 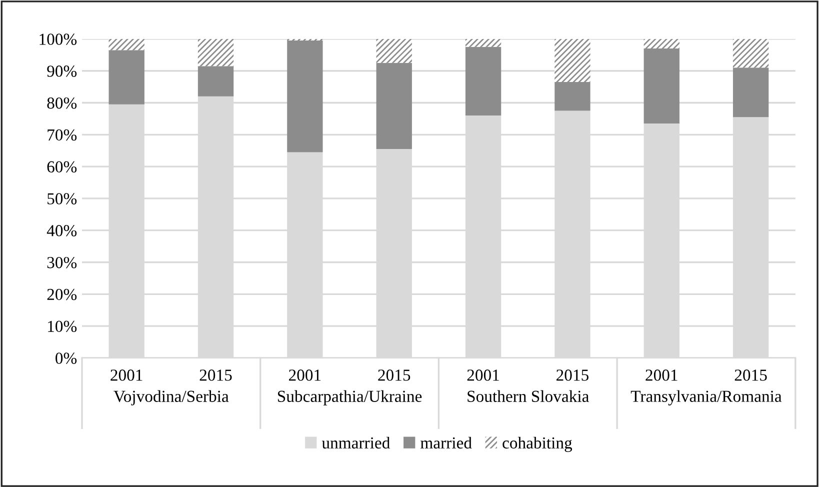 I want to click on legend-label: unmarried, so click(x=356, y=442).